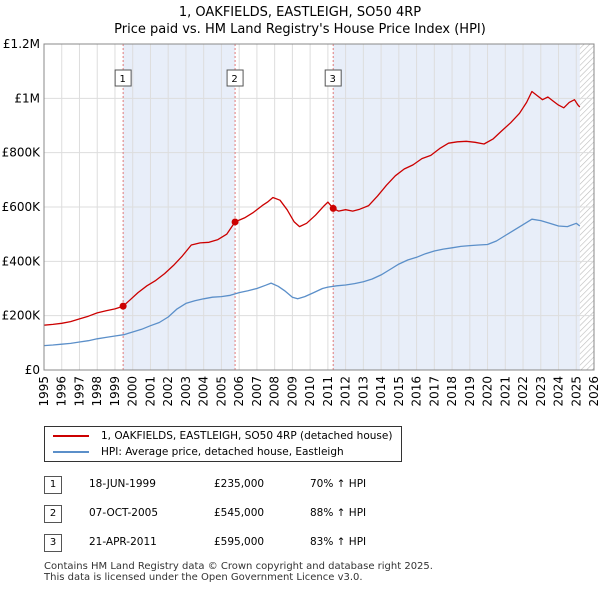 The height and width of the screenshot is (590, 600). What do you see at coordinates (71, 452) in the screenshot?
I see `legend-swatch-hpi` at bounding box center [71, 452].